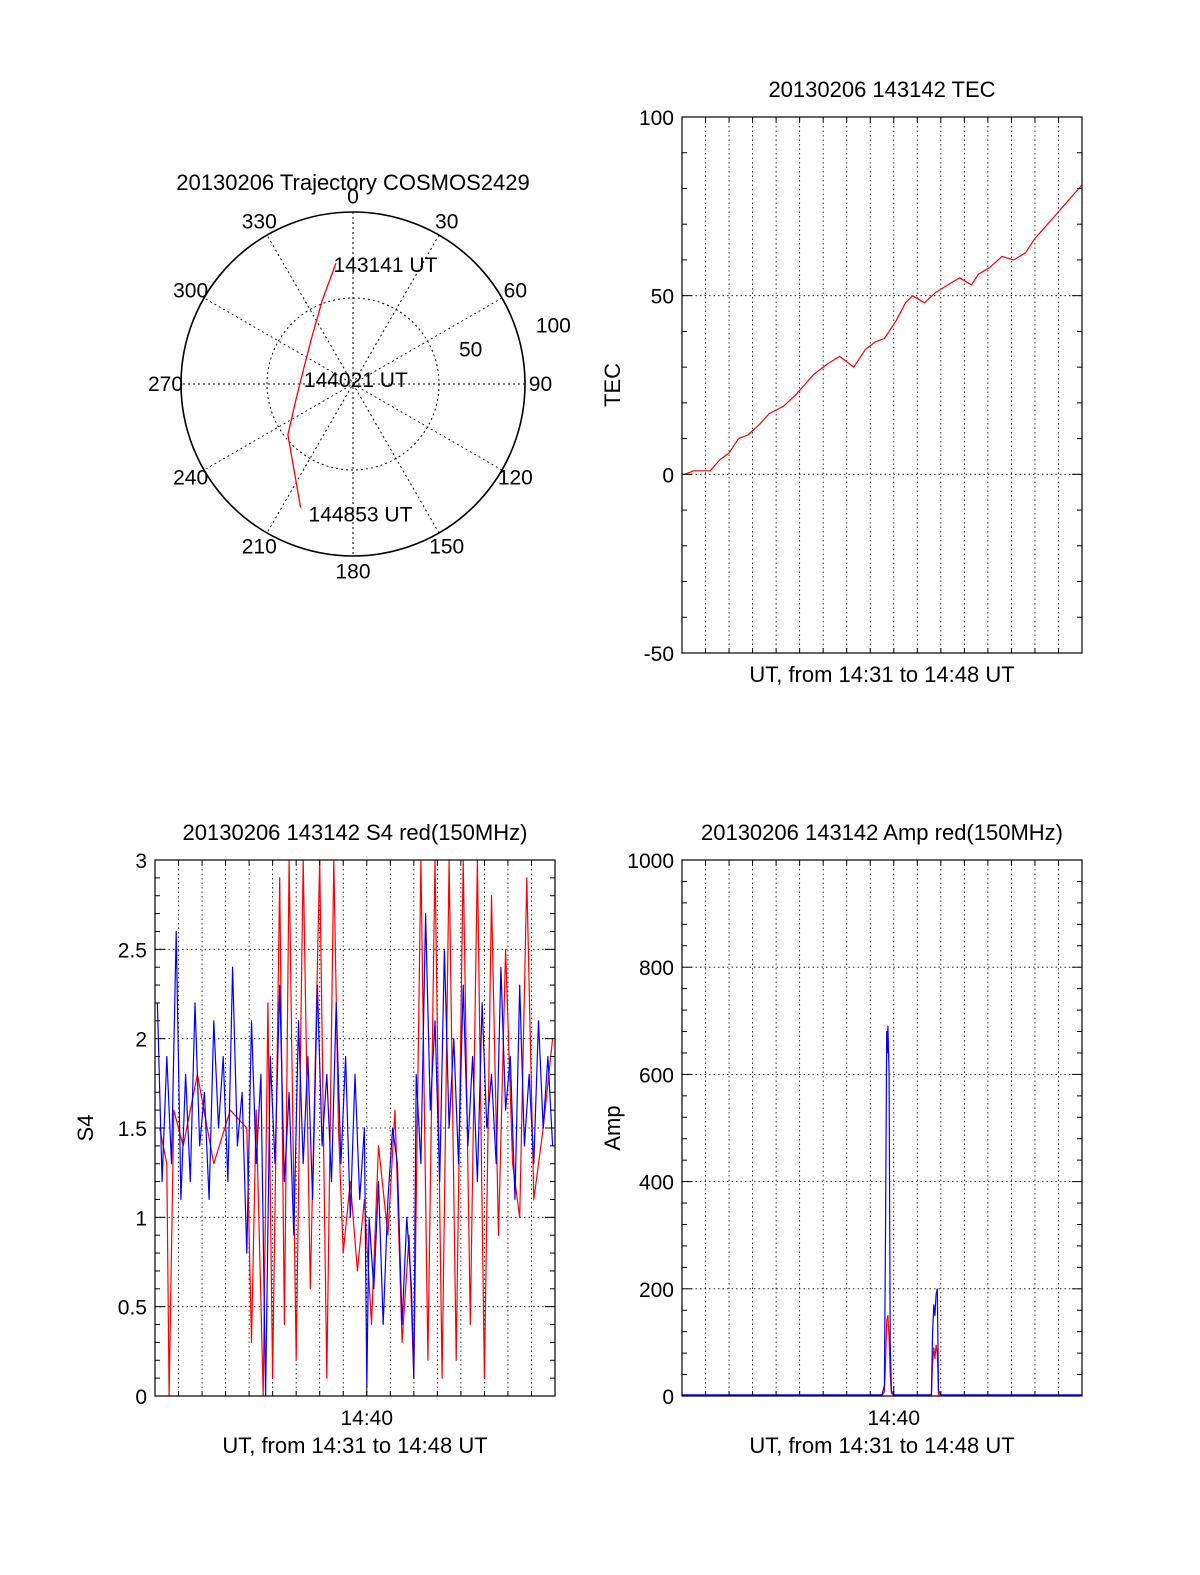  I want to click on trajectory-time-label: 144853 UT, so click(361, 515).